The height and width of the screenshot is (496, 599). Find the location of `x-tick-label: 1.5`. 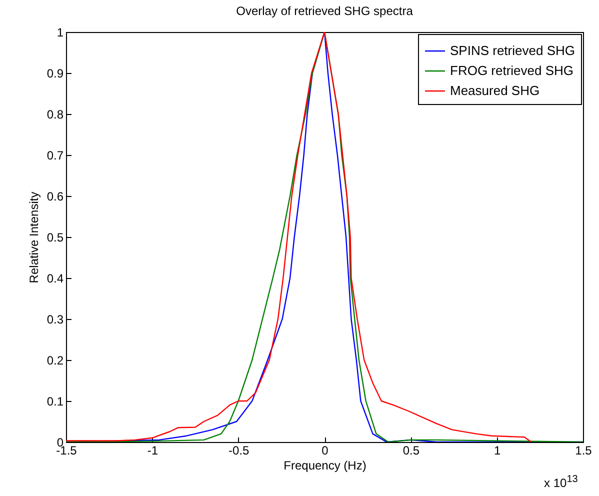

x-tick-label: 1.5 is located at coordinates (583, 451).